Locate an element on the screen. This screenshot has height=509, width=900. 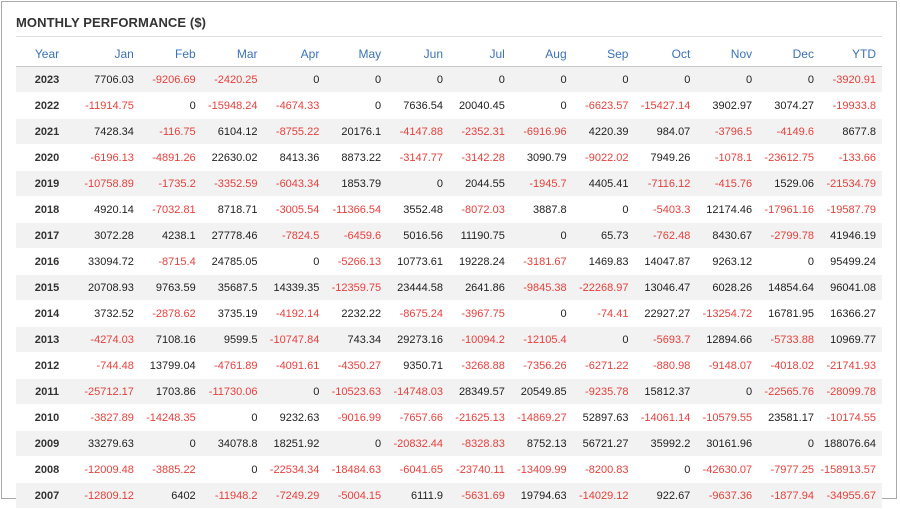
month-cell: 24785.05 is located at coordinates (232, 261).